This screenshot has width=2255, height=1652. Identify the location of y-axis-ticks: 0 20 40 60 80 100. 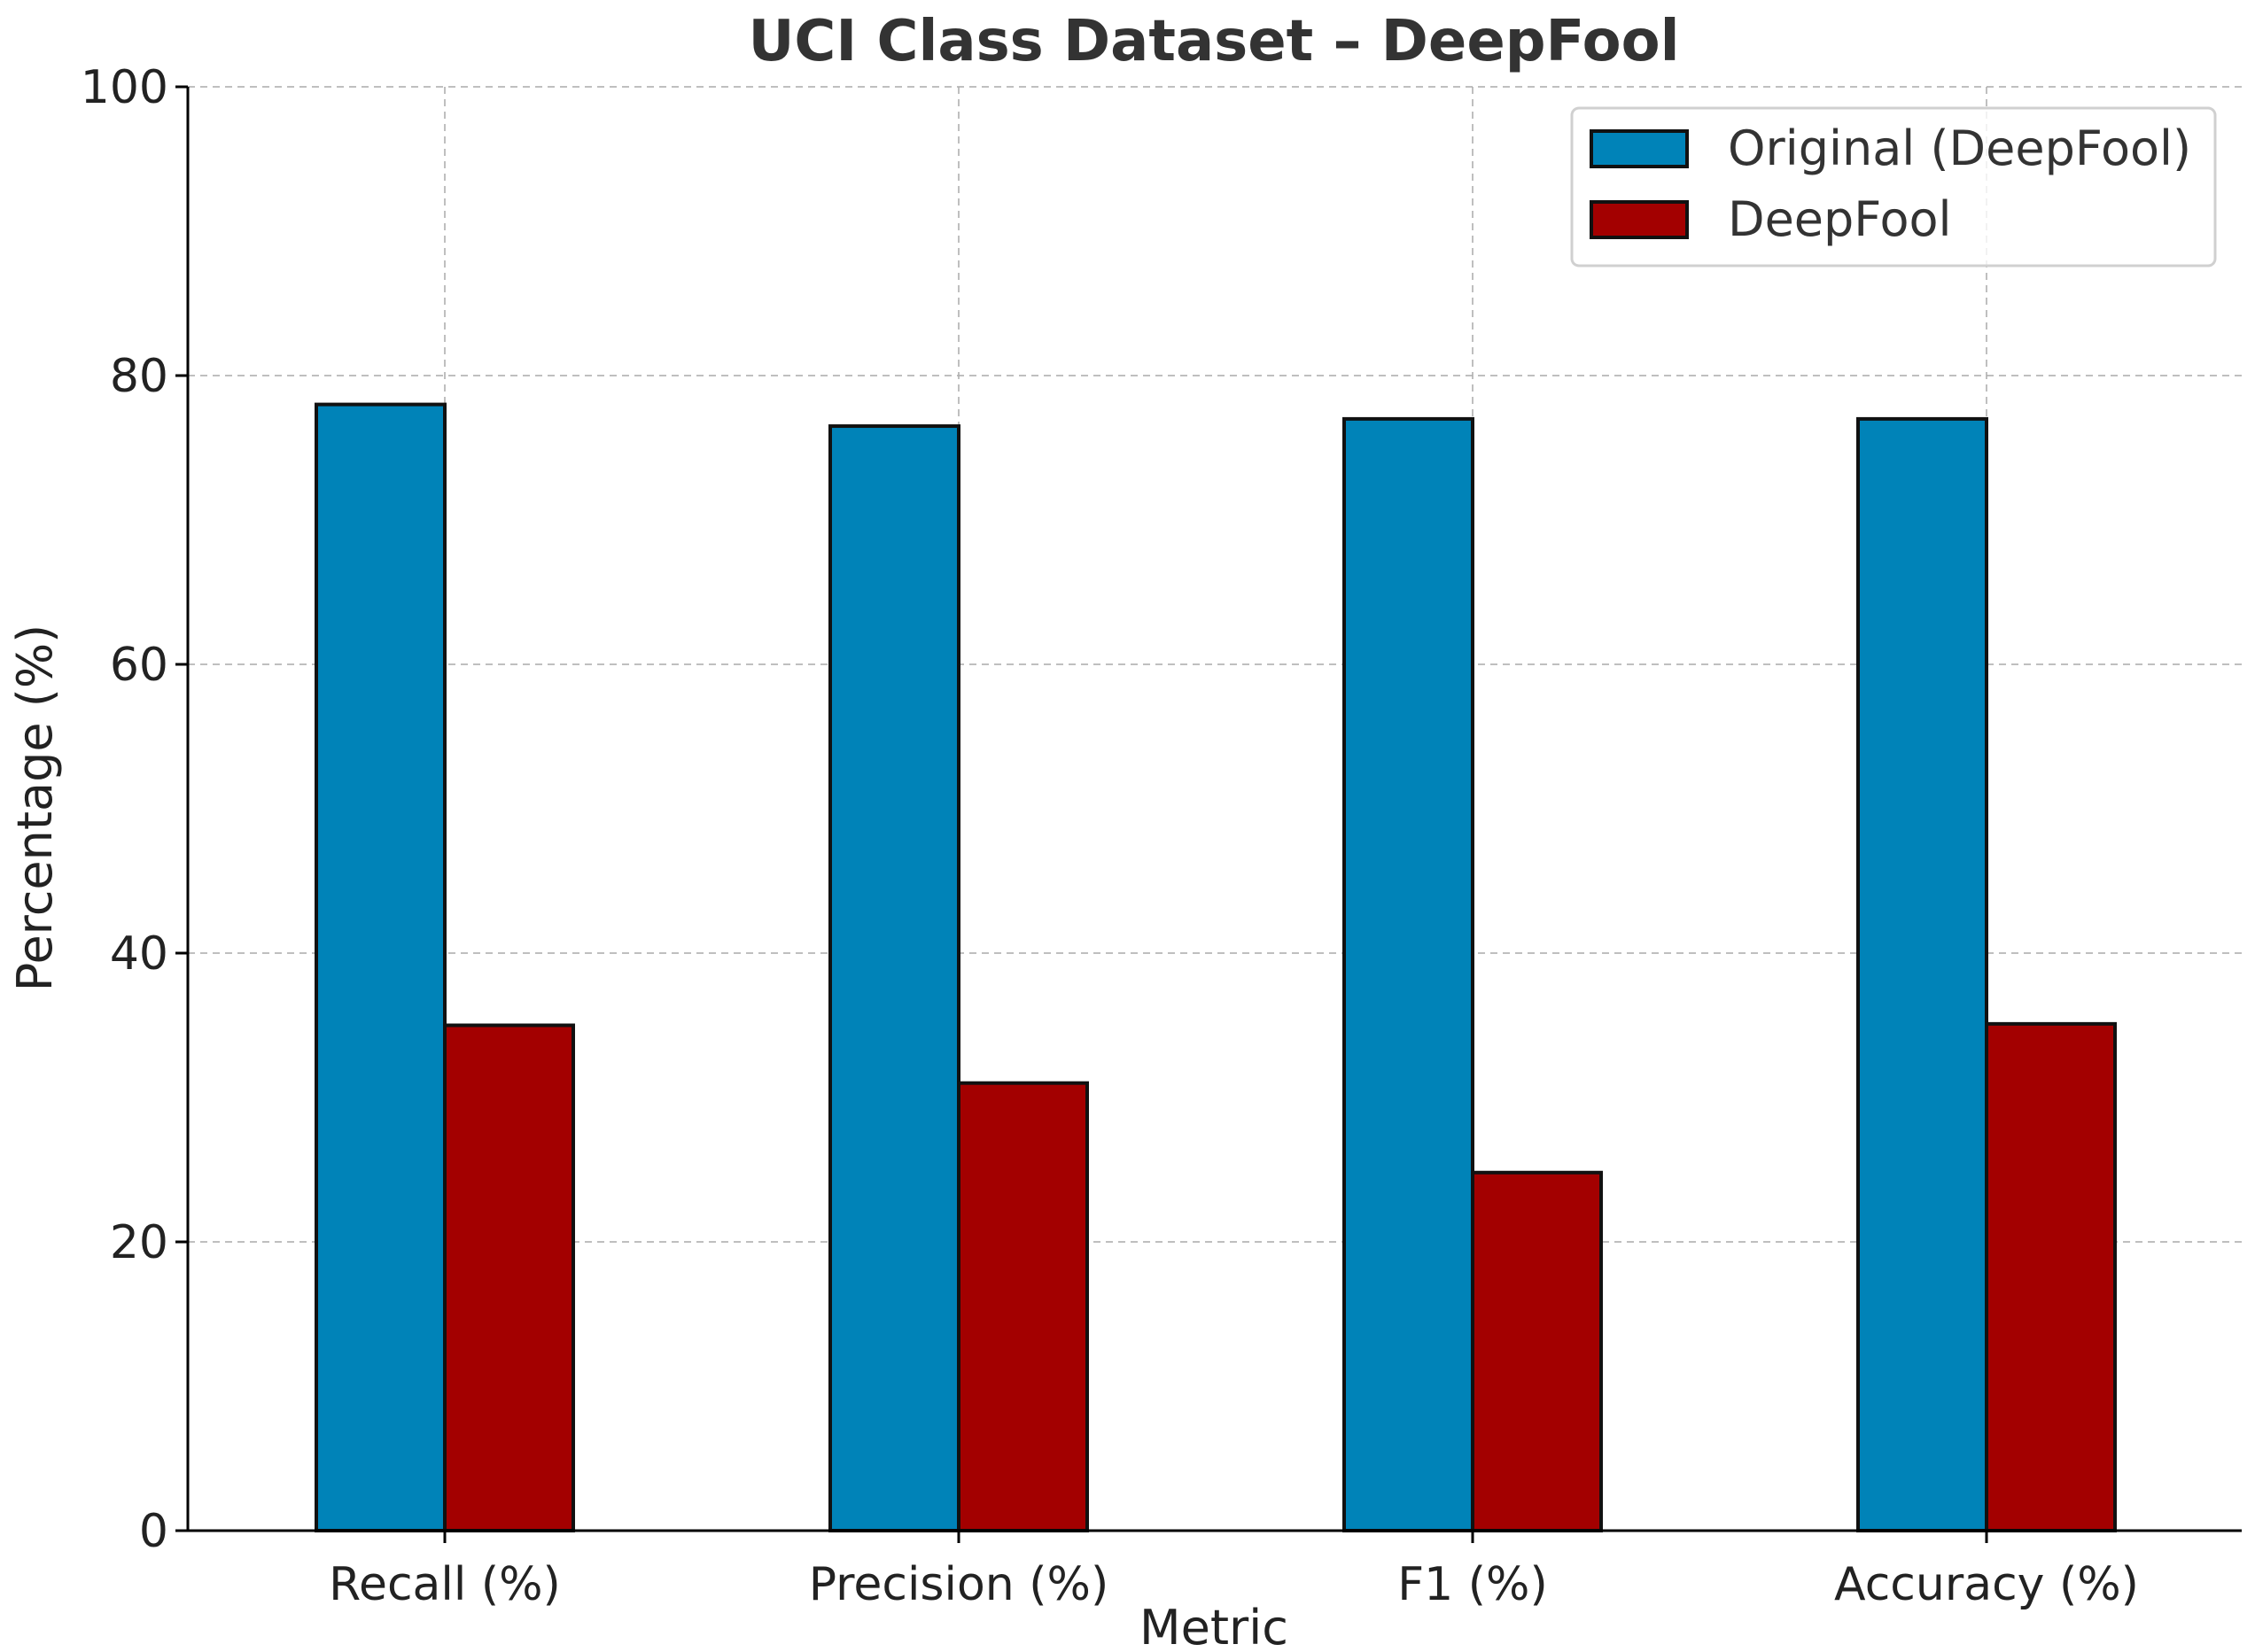
(134, 809).